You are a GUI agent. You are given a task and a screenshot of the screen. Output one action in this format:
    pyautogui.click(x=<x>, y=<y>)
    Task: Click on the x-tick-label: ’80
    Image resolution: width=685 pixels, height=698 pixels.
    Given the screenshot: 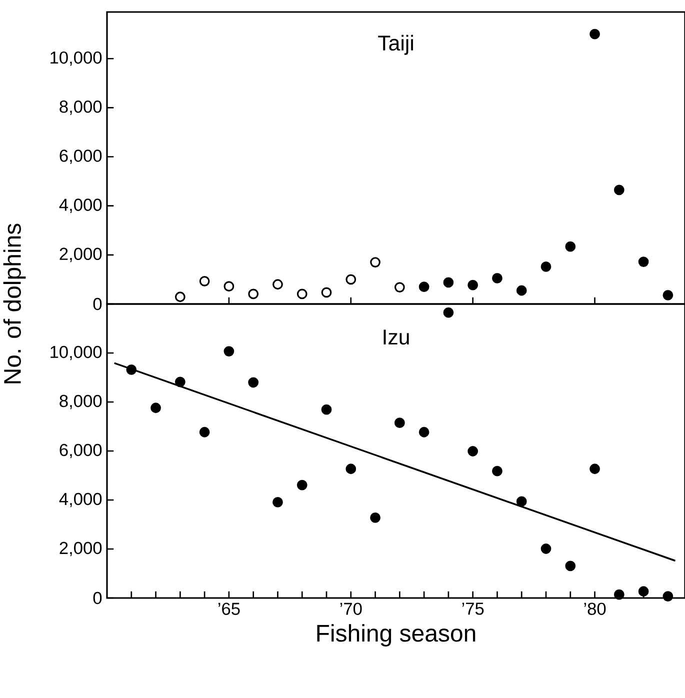 What is the action you would take?
    pyautogui.click(x=595, y=608)
    